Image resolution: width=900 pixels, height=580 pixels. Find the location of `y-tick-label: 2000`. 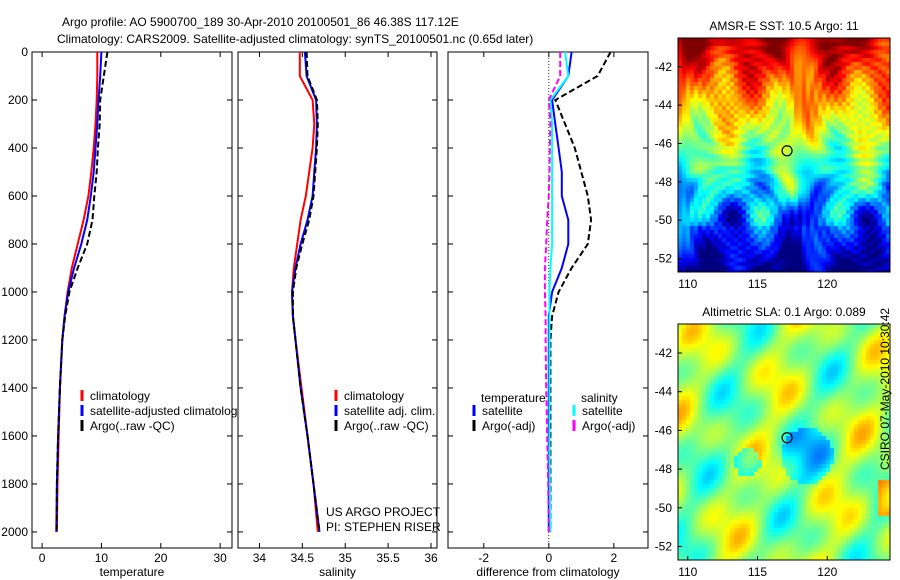

y-tick-label: 2000 is located at coordinates (14, 532).